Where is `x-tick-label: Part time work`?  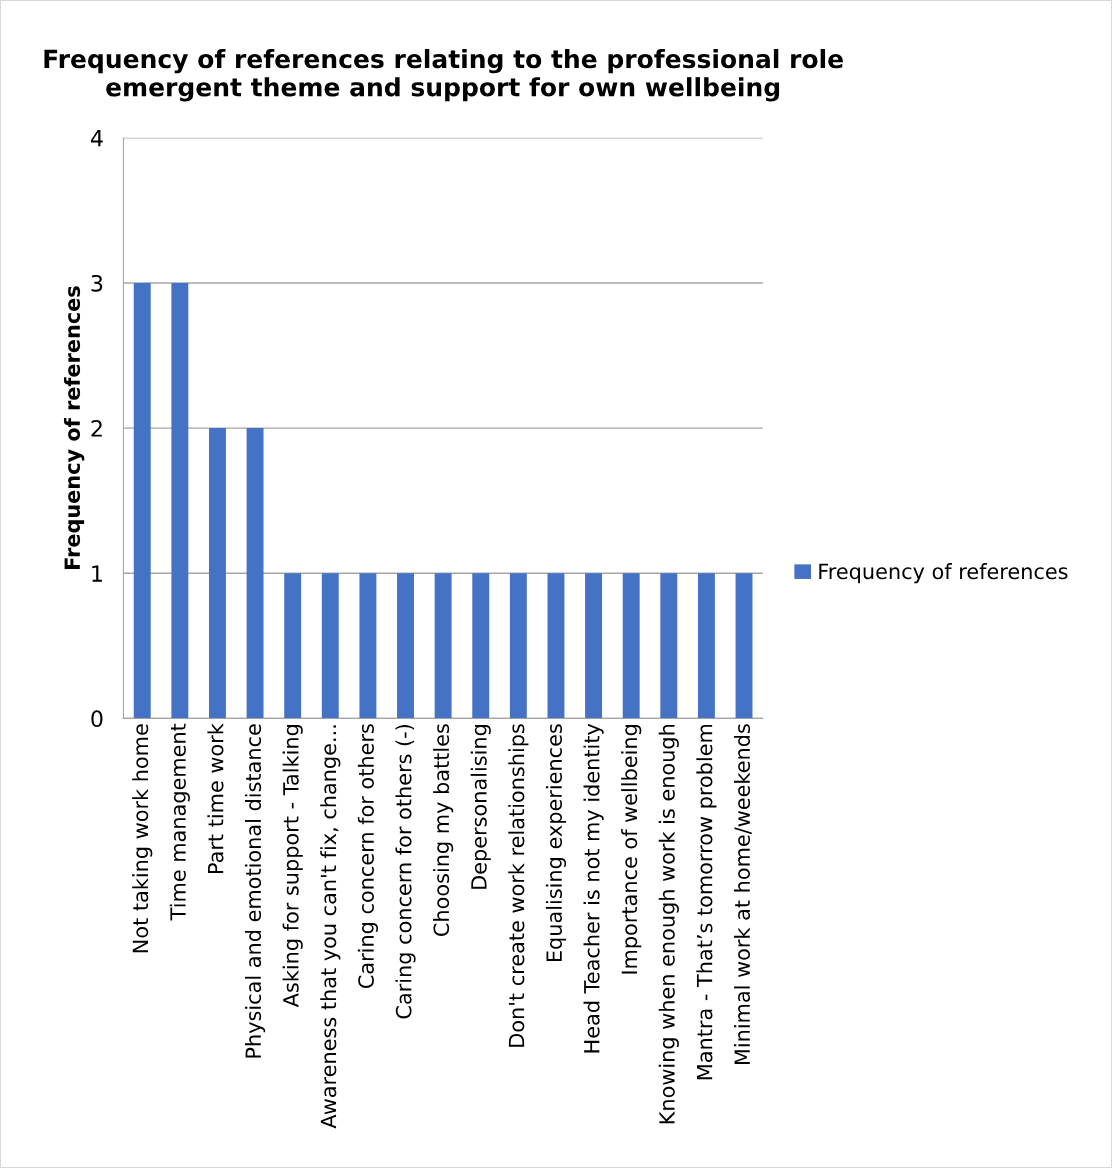 x-tick-label: Part time work is located at coordinates (215, 798).